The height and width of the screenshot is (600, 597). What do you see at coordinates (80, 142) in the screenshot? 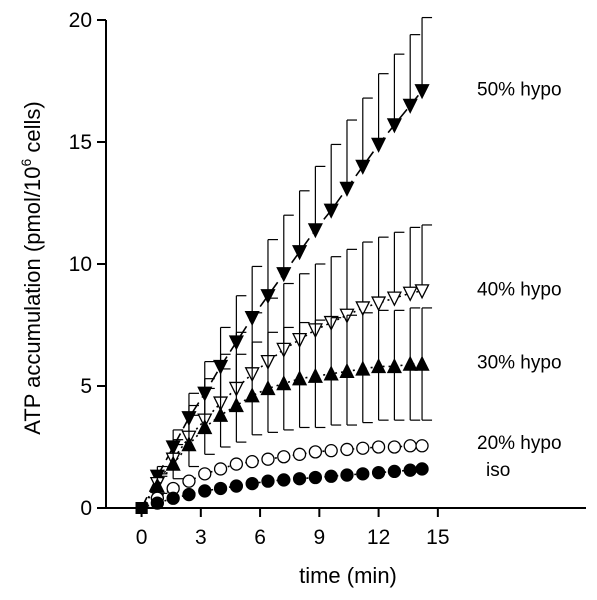
I see `y-tick-label: 15` at bounding box center [80, 142].